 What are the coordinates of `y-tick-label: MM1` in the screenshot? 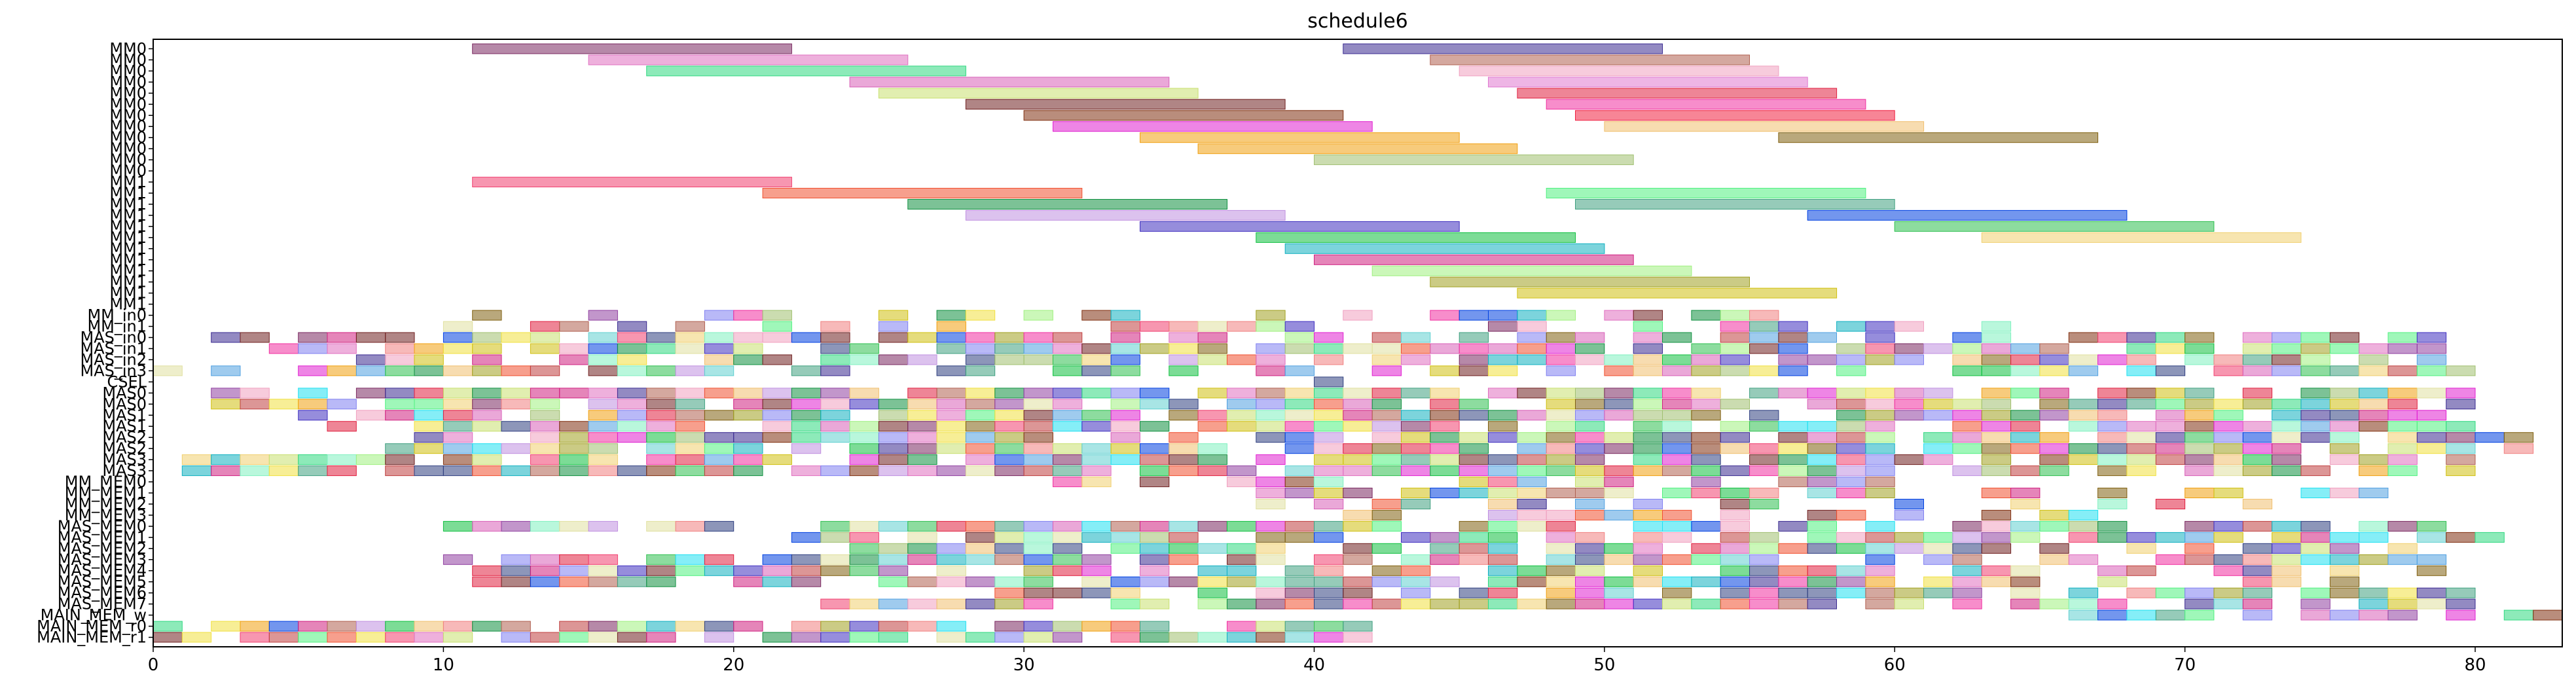 It's located at (128, 237).